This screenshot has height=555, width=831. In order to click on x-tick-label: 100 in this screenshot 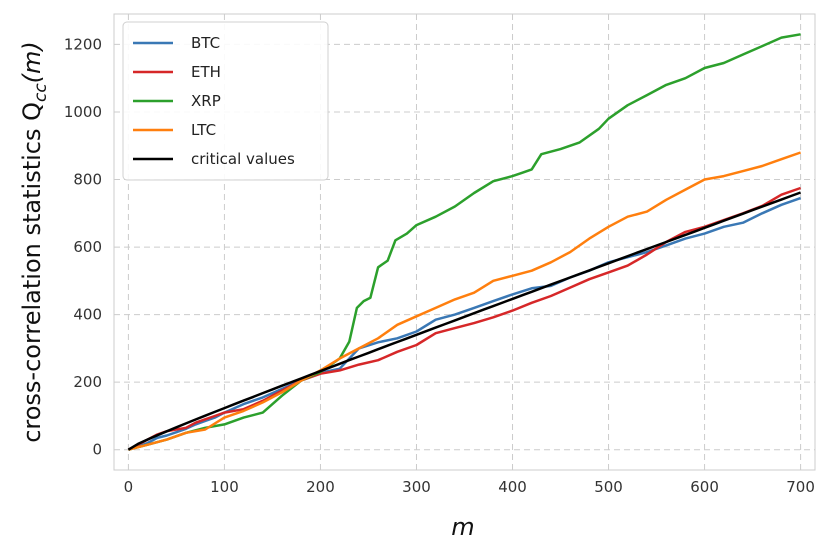, I will do `click(224, 487)`.